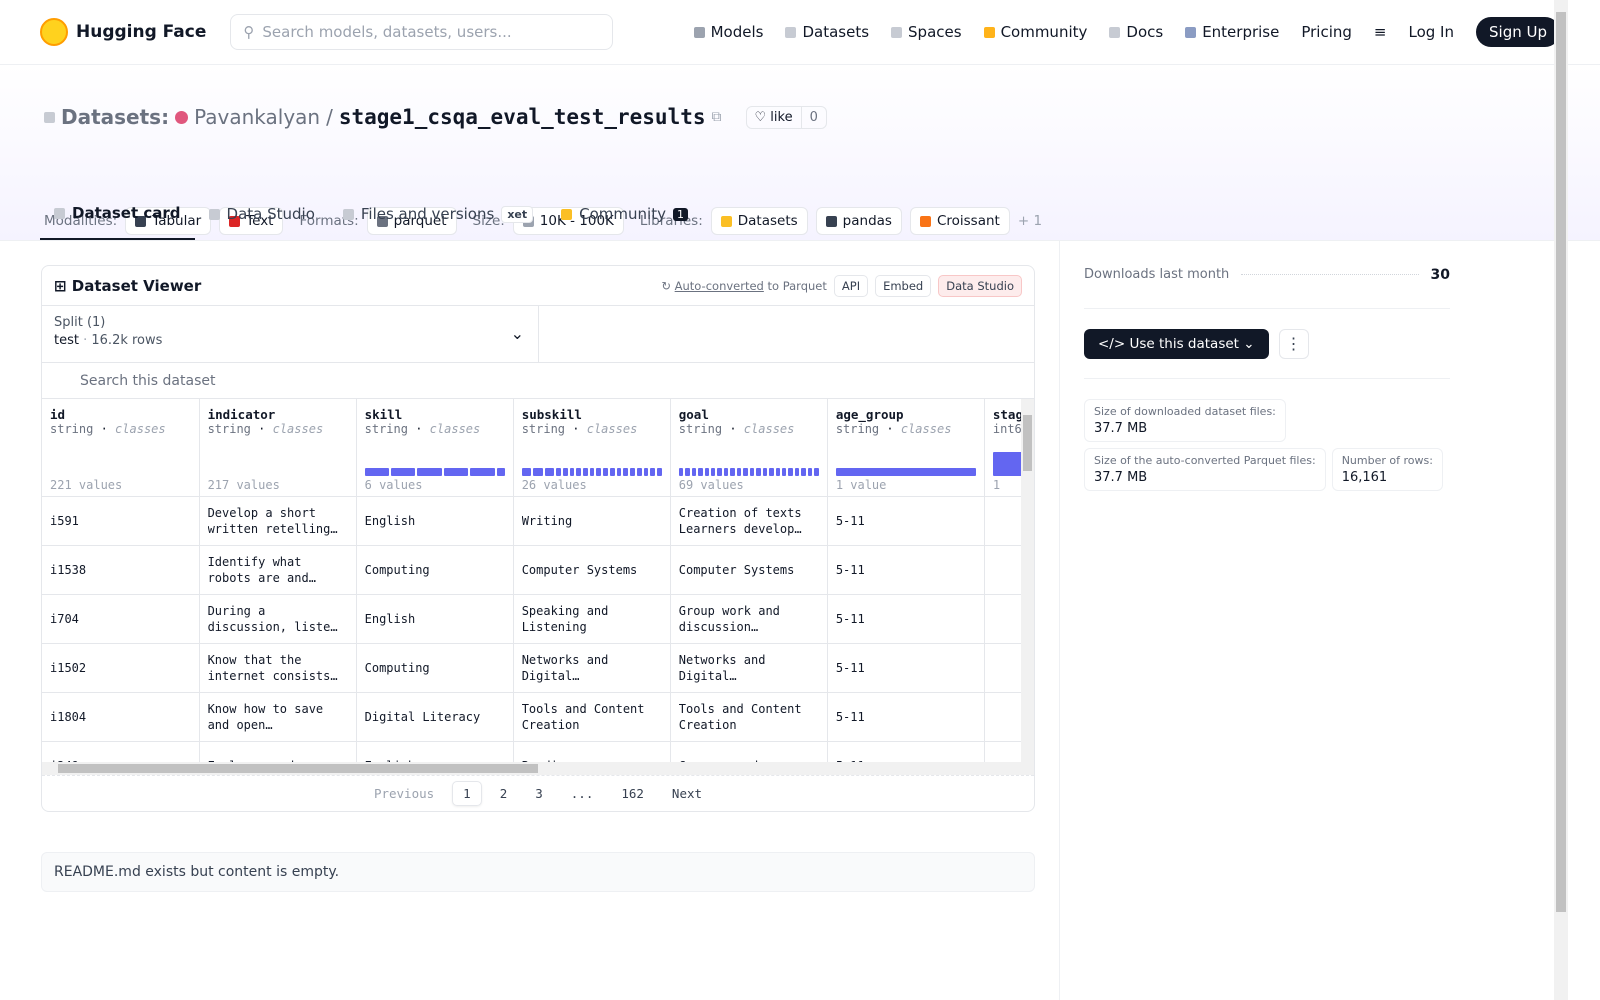 The width and height of the screenshot is (1600, 1000). What do you see at coordinates (538, 381) in the screenshot?
I see `dataset-search: Search this dataset` at bounding box center [538, 381].